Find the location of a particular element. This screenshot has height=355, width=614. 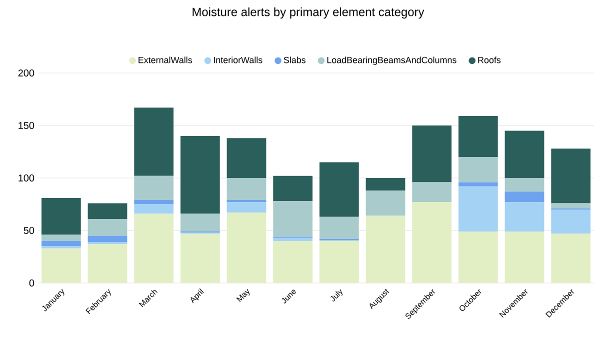

legend-label: LoadBearingBeamsAndColumns is located at coordinates (391, 60).